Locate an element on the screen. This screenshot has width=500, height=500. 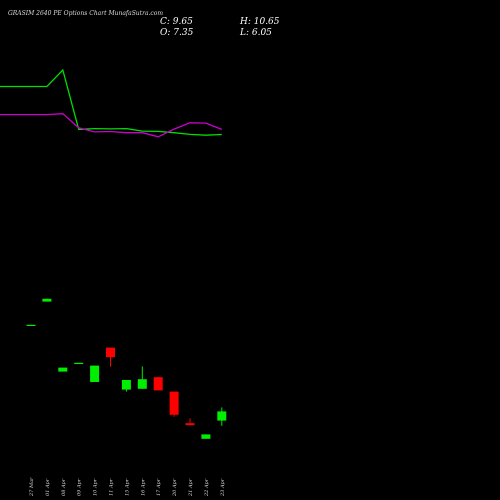
x-tick-label: 22 Apr is located at coordinates (207, 487).